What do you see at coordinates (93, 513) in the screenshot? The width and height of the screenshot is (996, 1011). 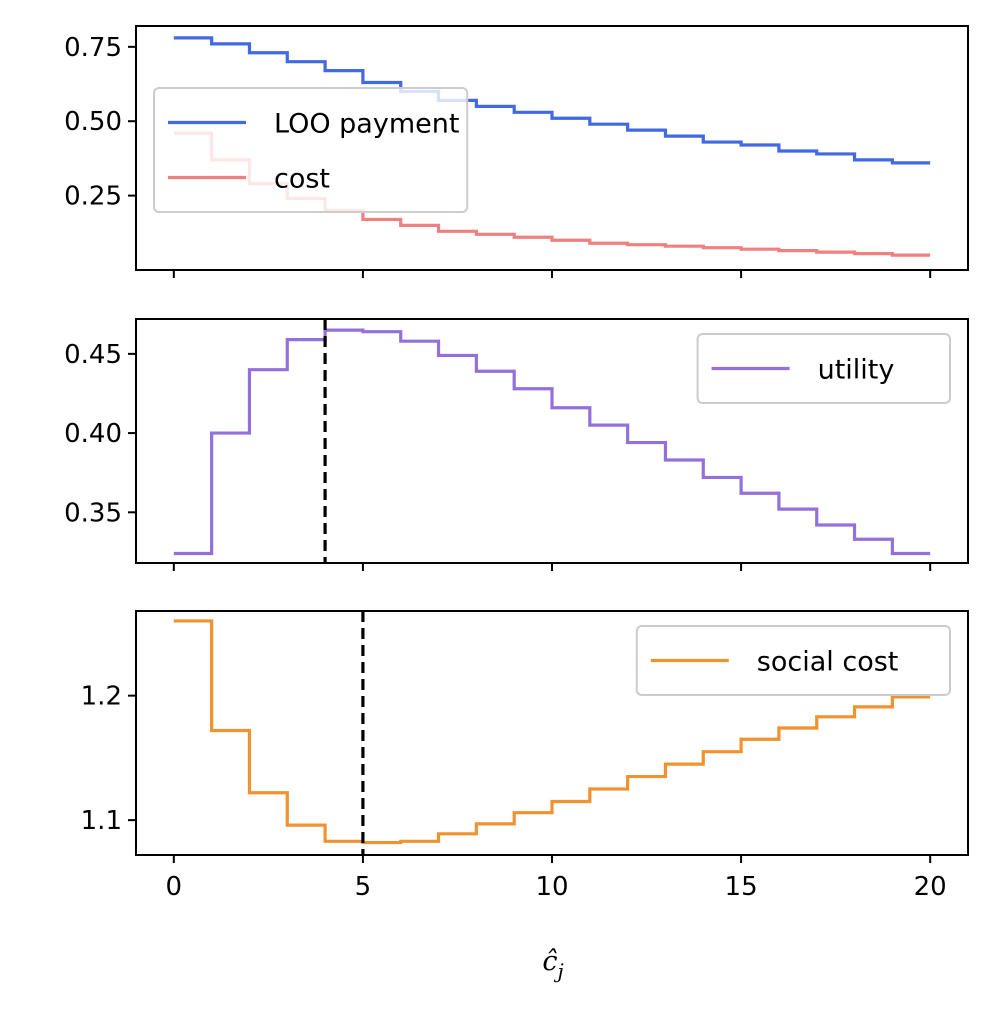 I see `y-tick-label: 0.35` at bounding box center [93, 513].